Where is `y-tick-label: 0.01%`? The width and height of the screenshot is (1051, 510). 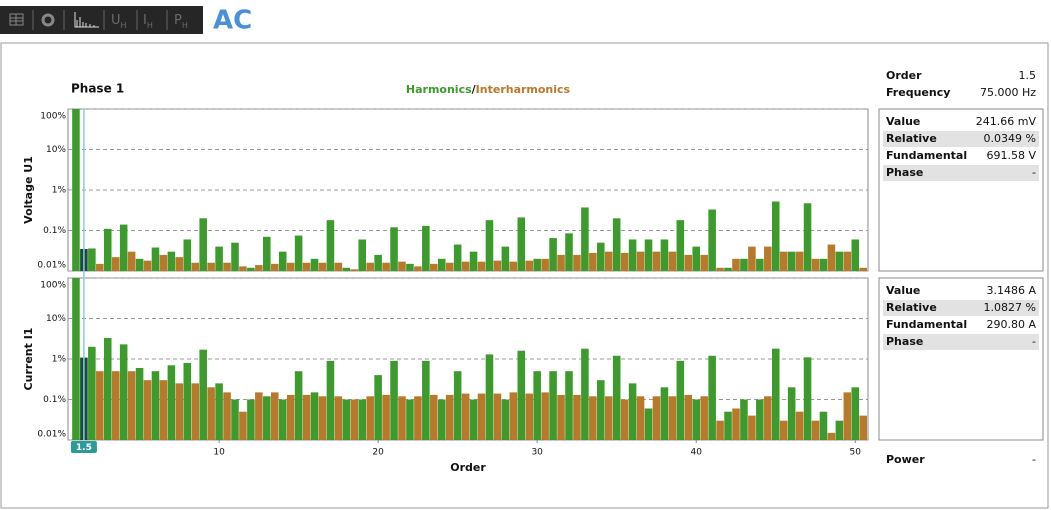
y-tick-label: 0.01% is located at coordinates (51, 435).